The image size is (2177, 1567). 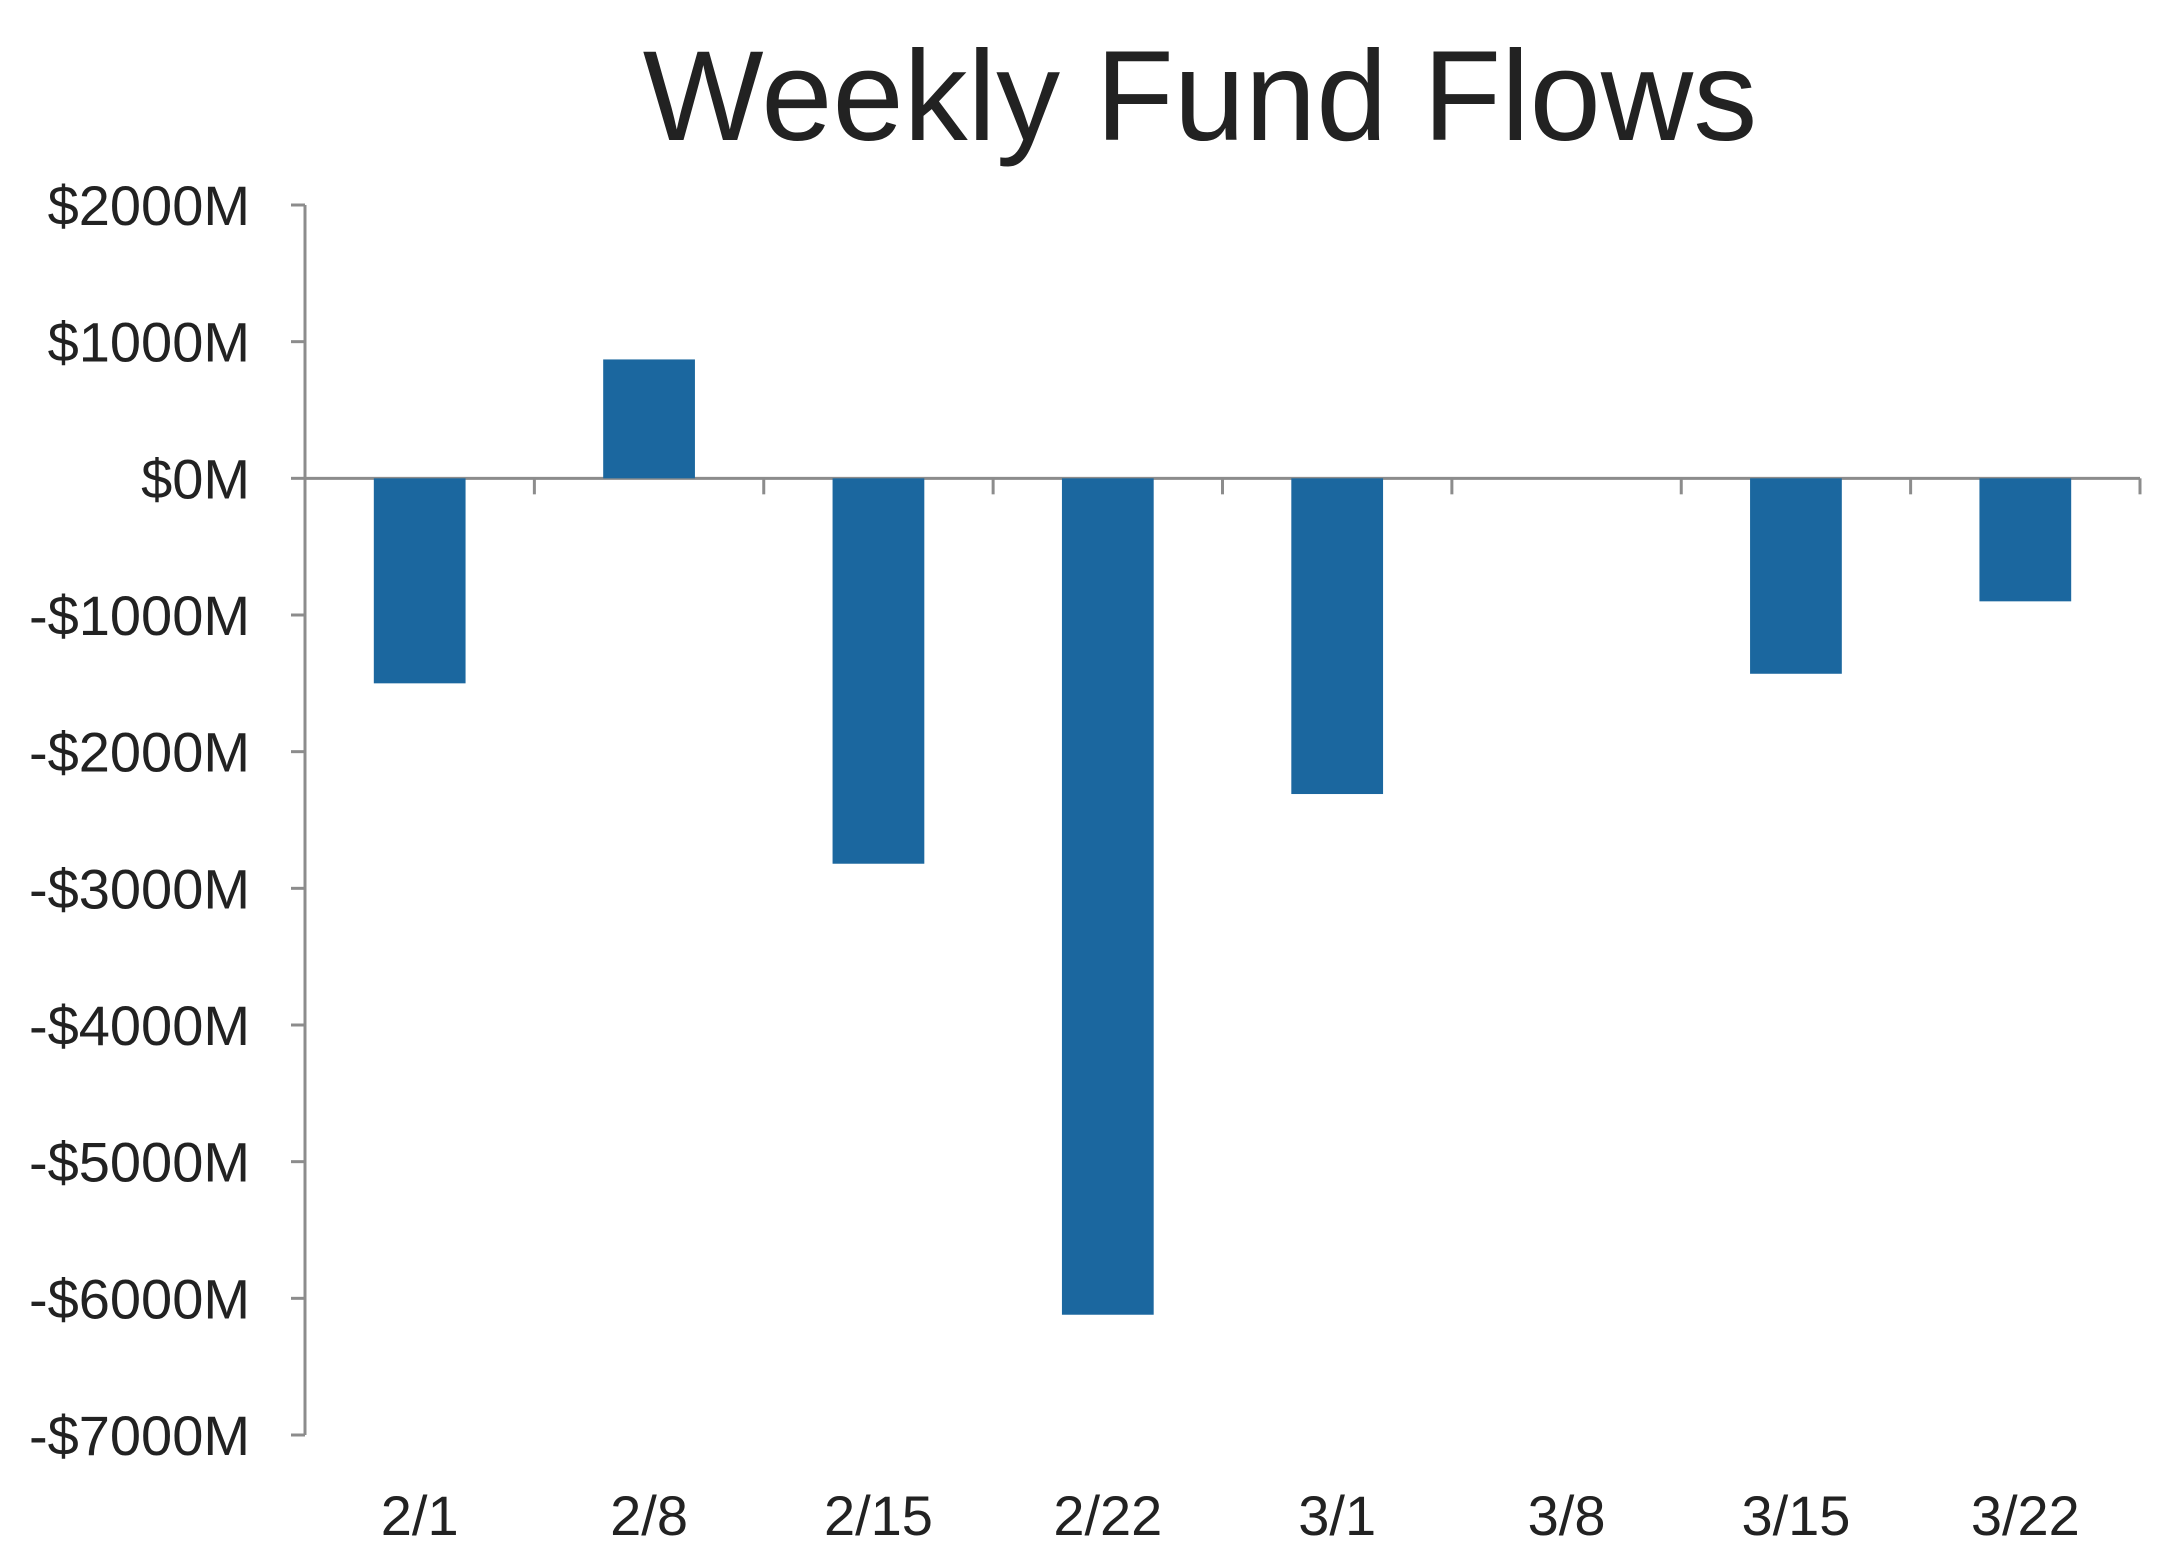 I want to click on x-axis, so click(x=1223, y=485).